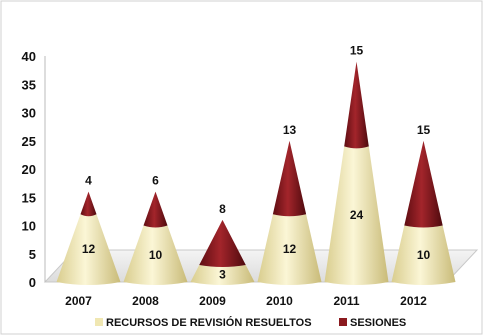  Describe the element at coordinates (88, 181) in the screenshot. I see `data-label-sesiones: 4` at that location.